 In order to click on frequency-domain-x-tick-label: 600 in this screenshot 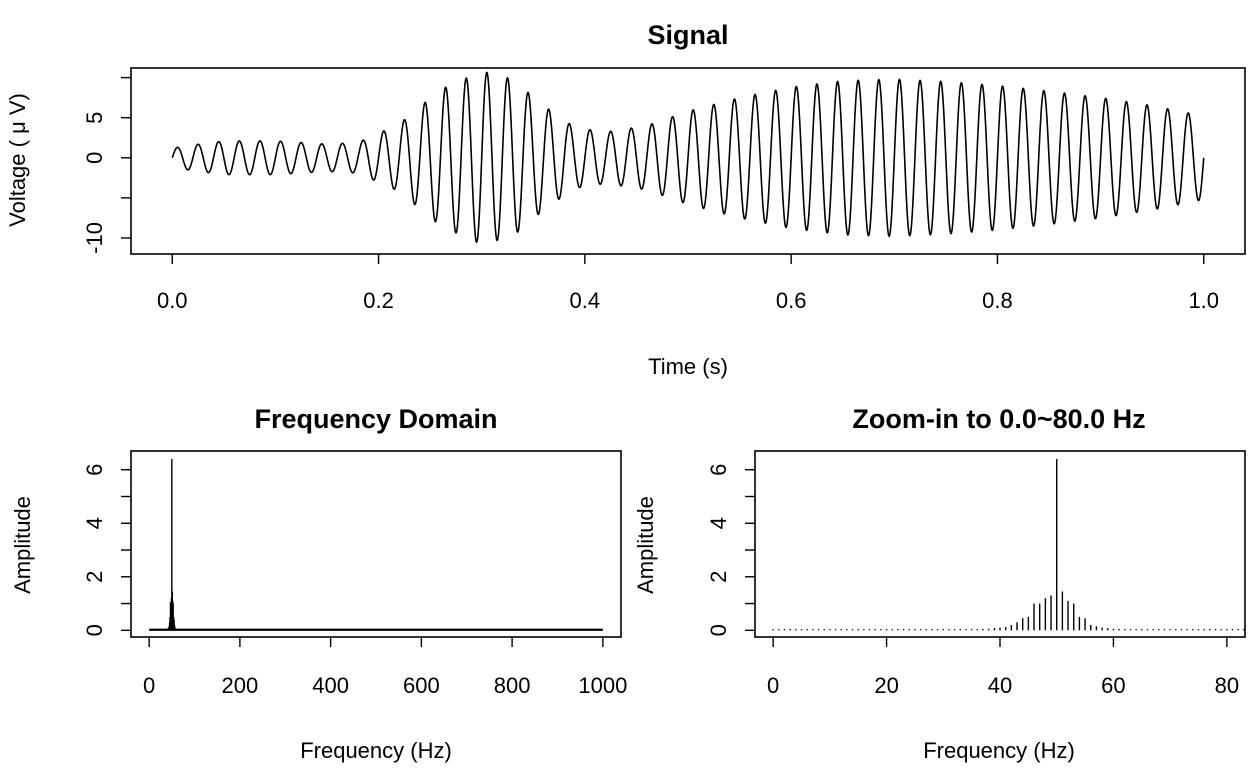, I will do `click(421, 685)`.